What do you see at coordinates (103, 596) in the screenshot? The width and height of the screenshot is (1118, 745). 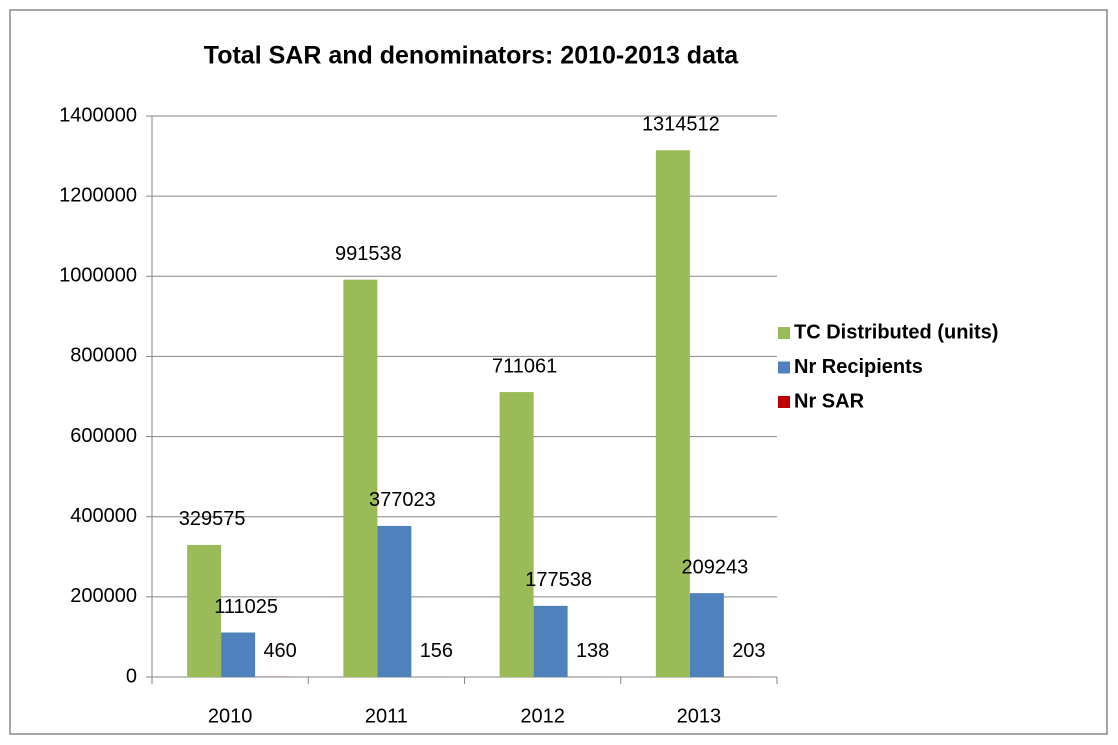 I see `y-tick-label: 200000` at bounding box center [103, 596].